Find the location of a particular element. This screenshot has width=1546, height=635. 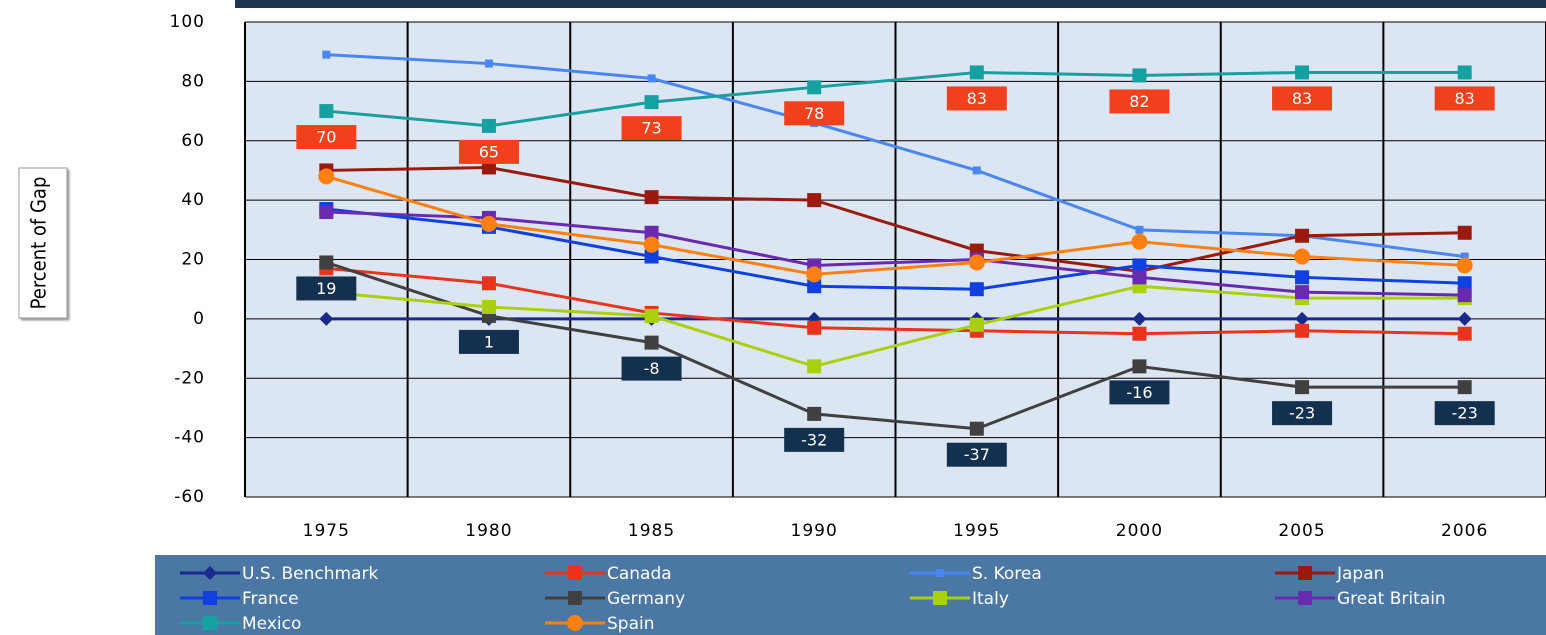

legend-box is located at coordinates (850, 595).